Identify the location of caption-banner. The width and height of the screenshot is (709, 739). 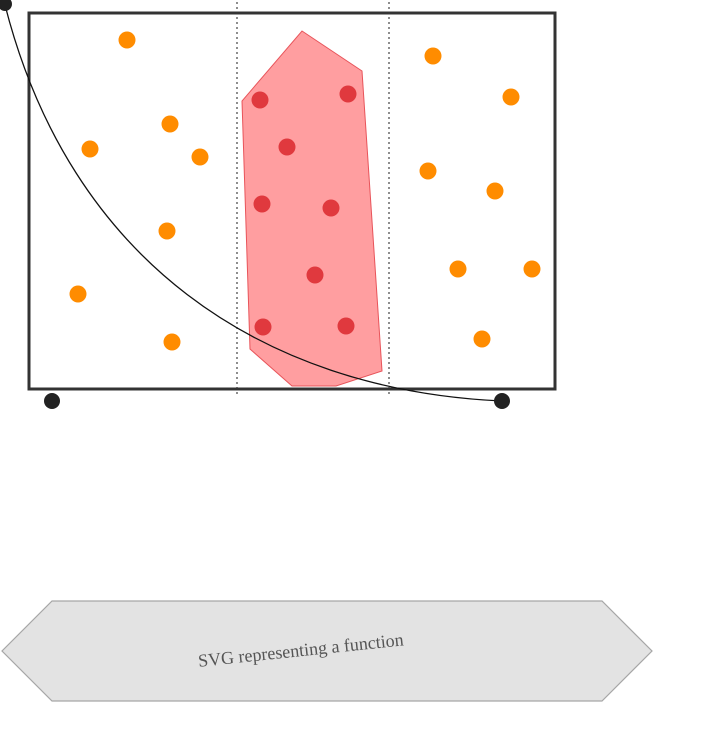
(327, 651).